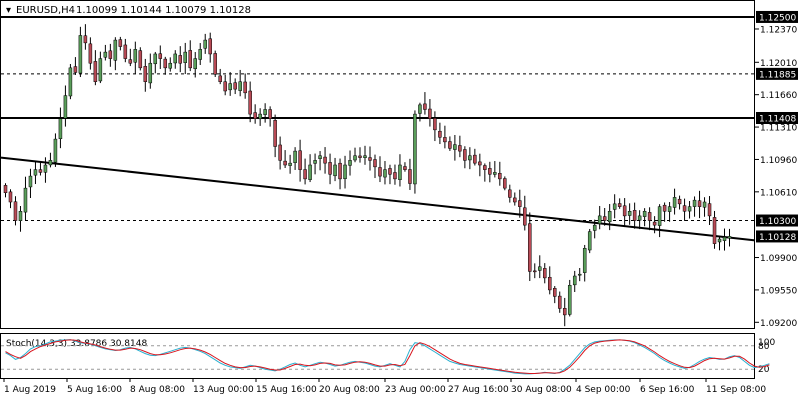 The height and width of the screenshot is (404, 800). I want to click on ohlc-readout: 1.10099 1.10144 1.10079 1.10128, so click(163, 10).